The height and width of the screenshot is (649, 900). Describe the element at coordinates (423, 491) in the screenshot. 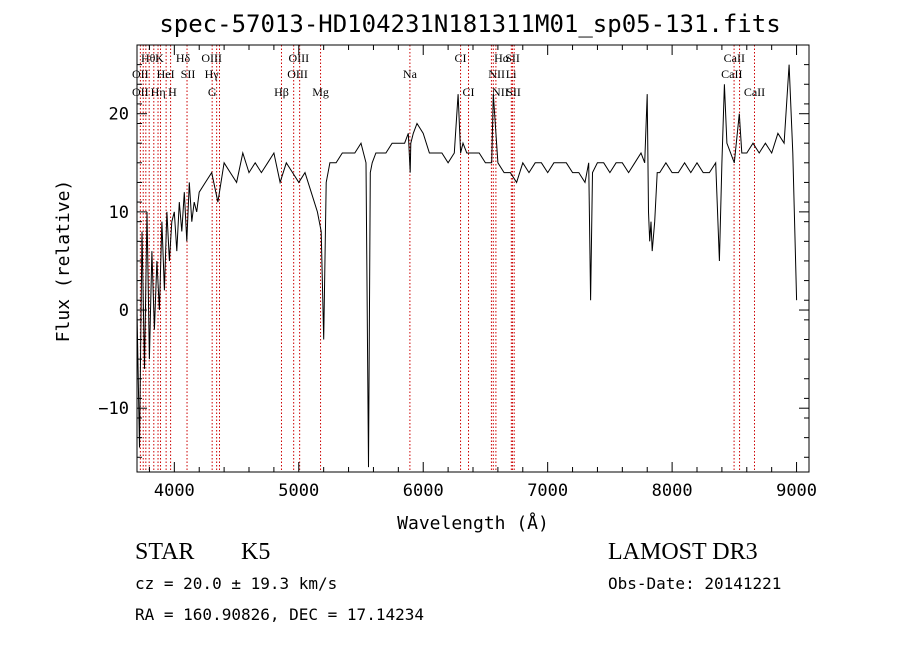

I see `x-tick-label: 6000` at that location.